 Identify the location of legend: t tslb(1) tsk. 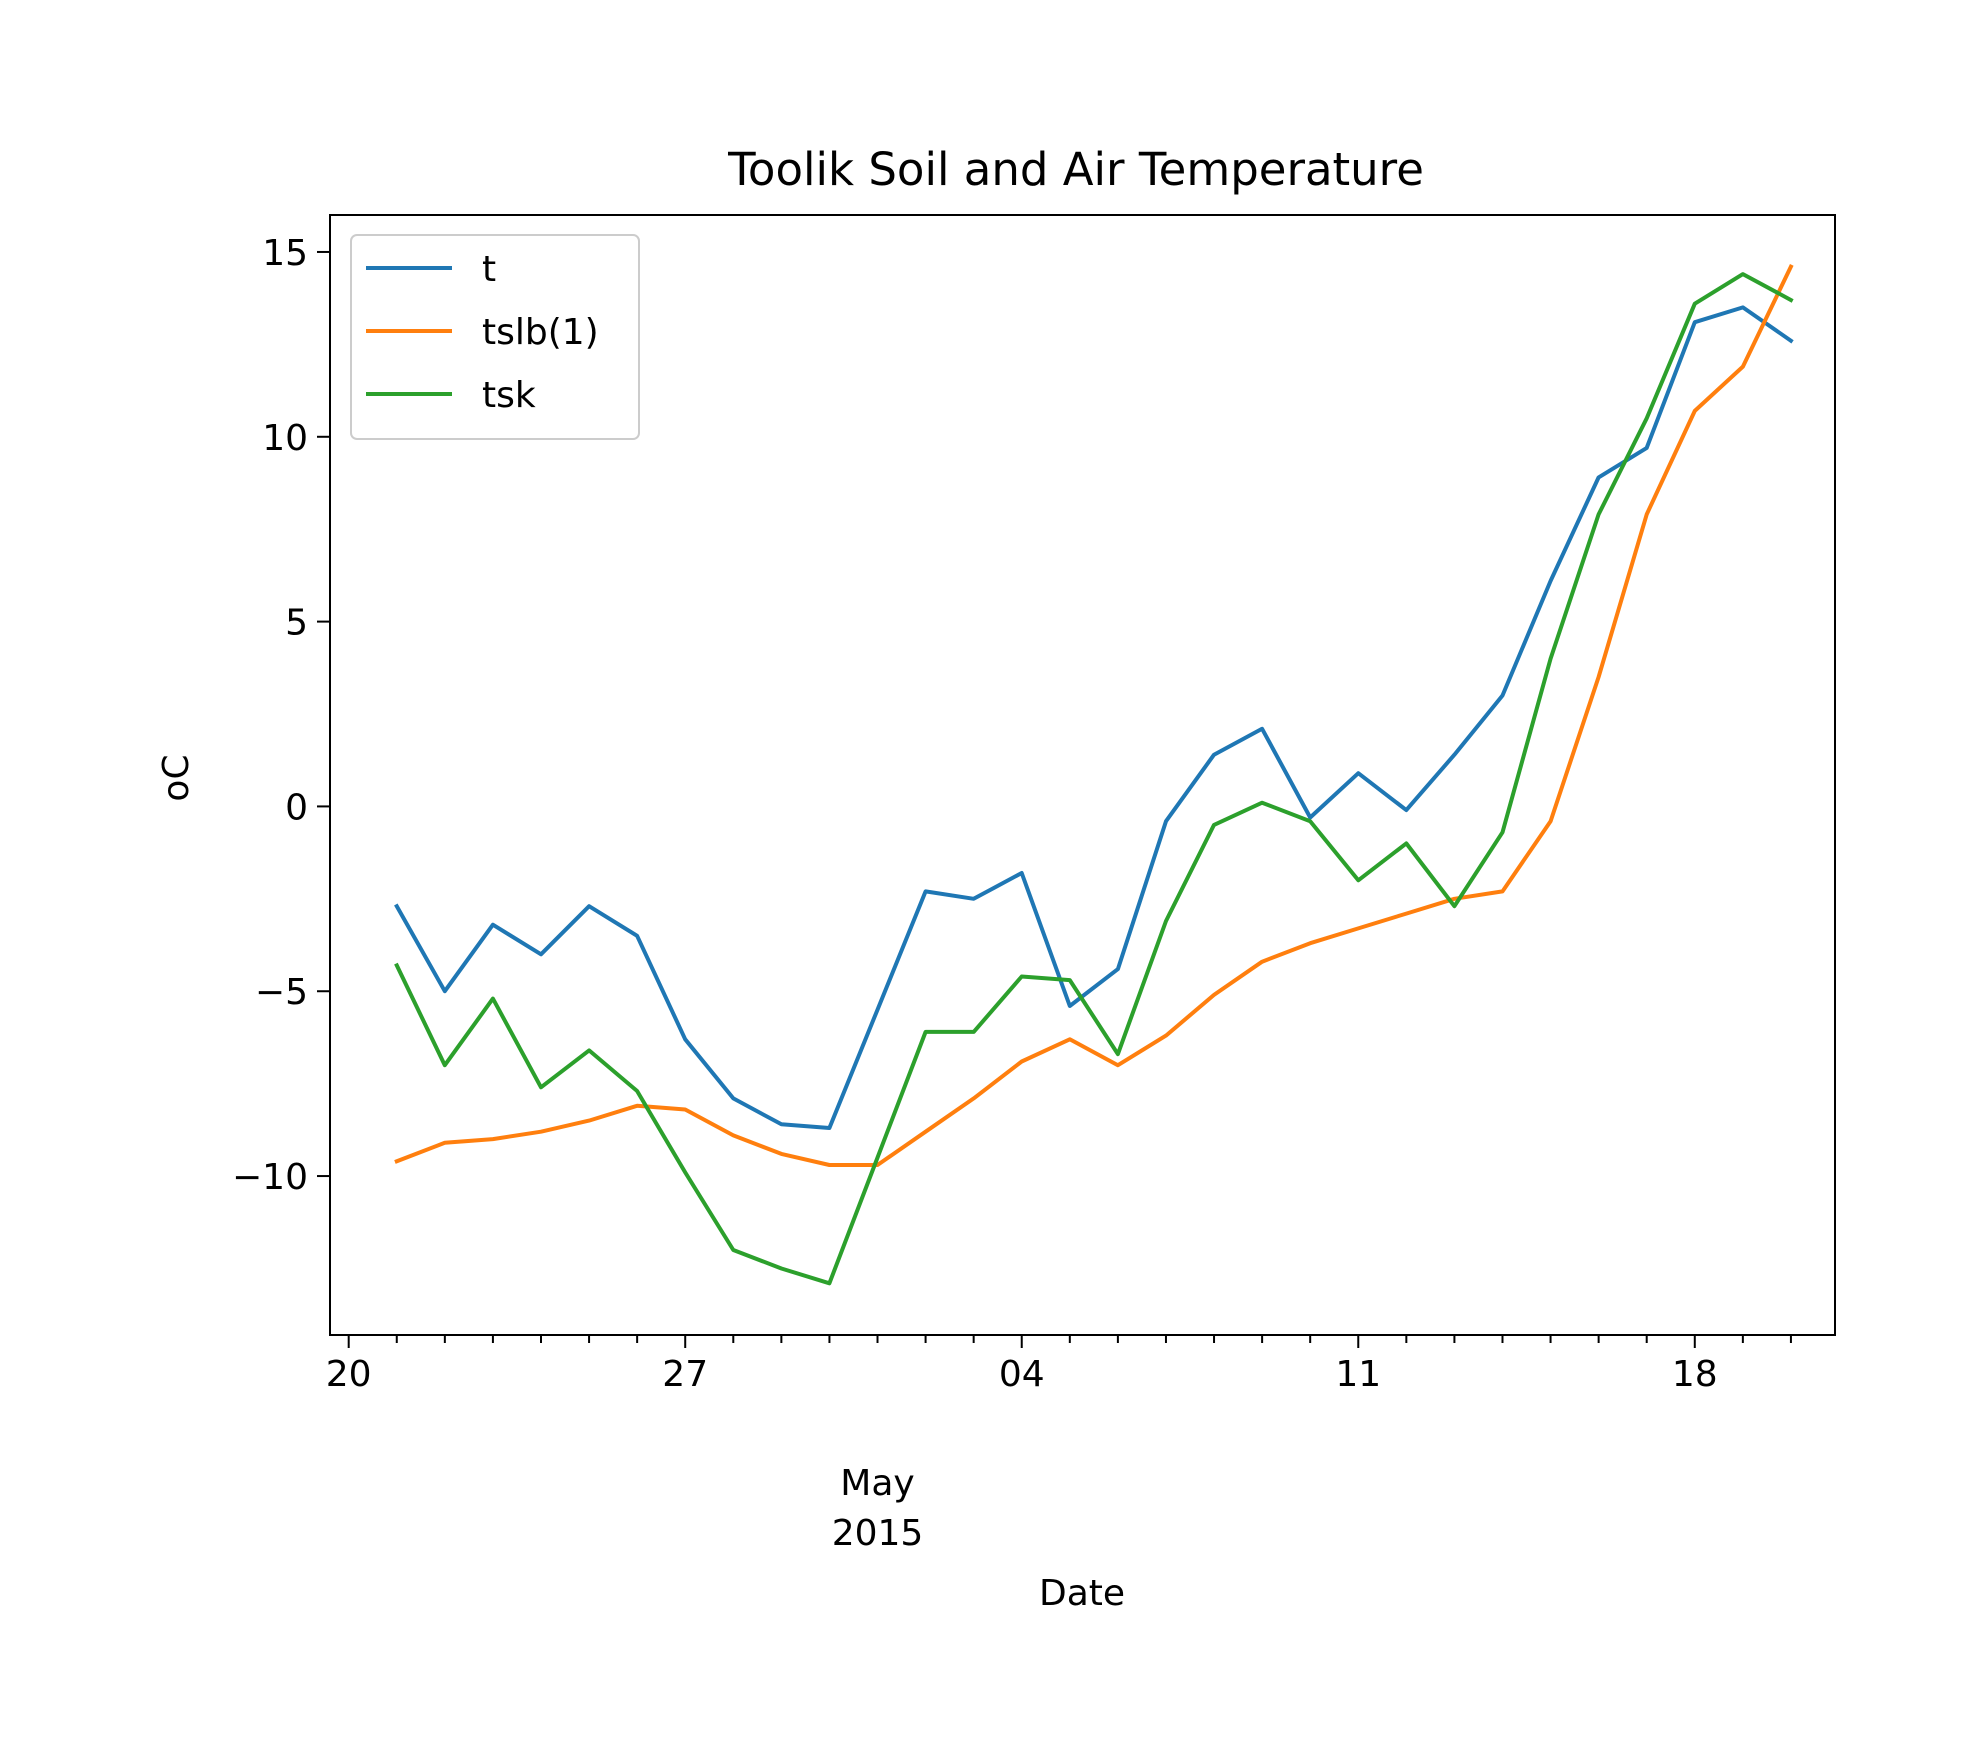
(495, 337).